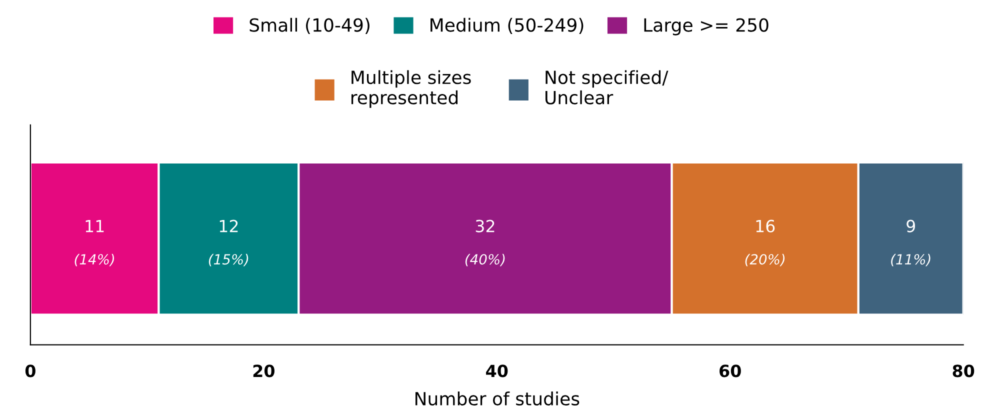  I want to click on text: 12 (15%), so click(228, 243).